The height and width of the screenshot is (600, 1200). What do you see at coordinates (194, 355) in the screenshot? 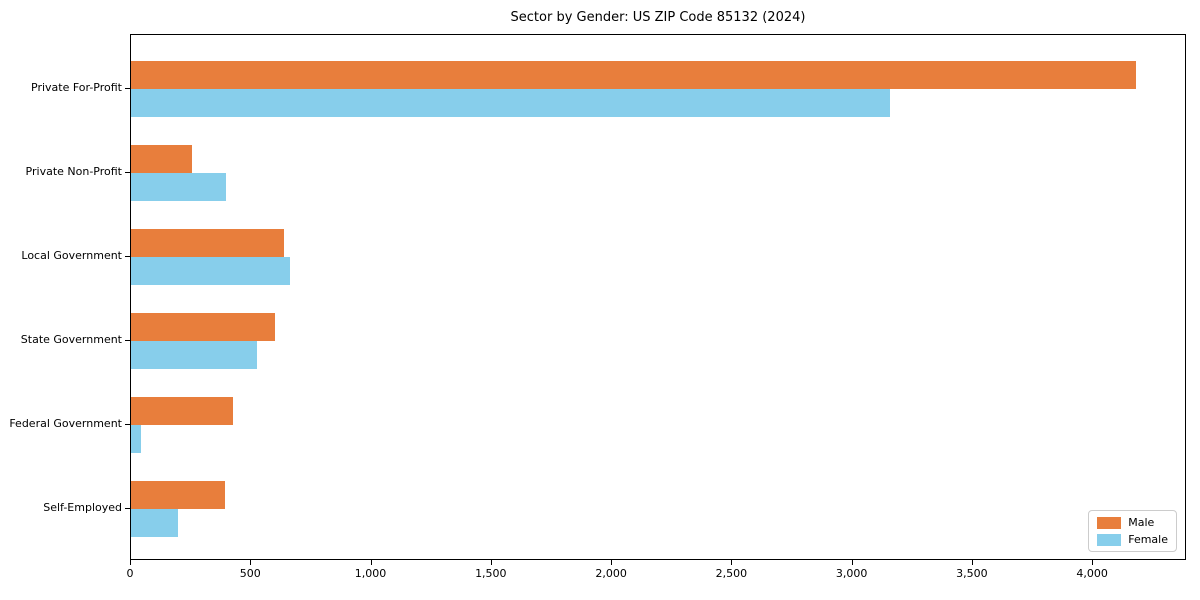
I see `bar-female-state-government` at bounding box center [194, 355].